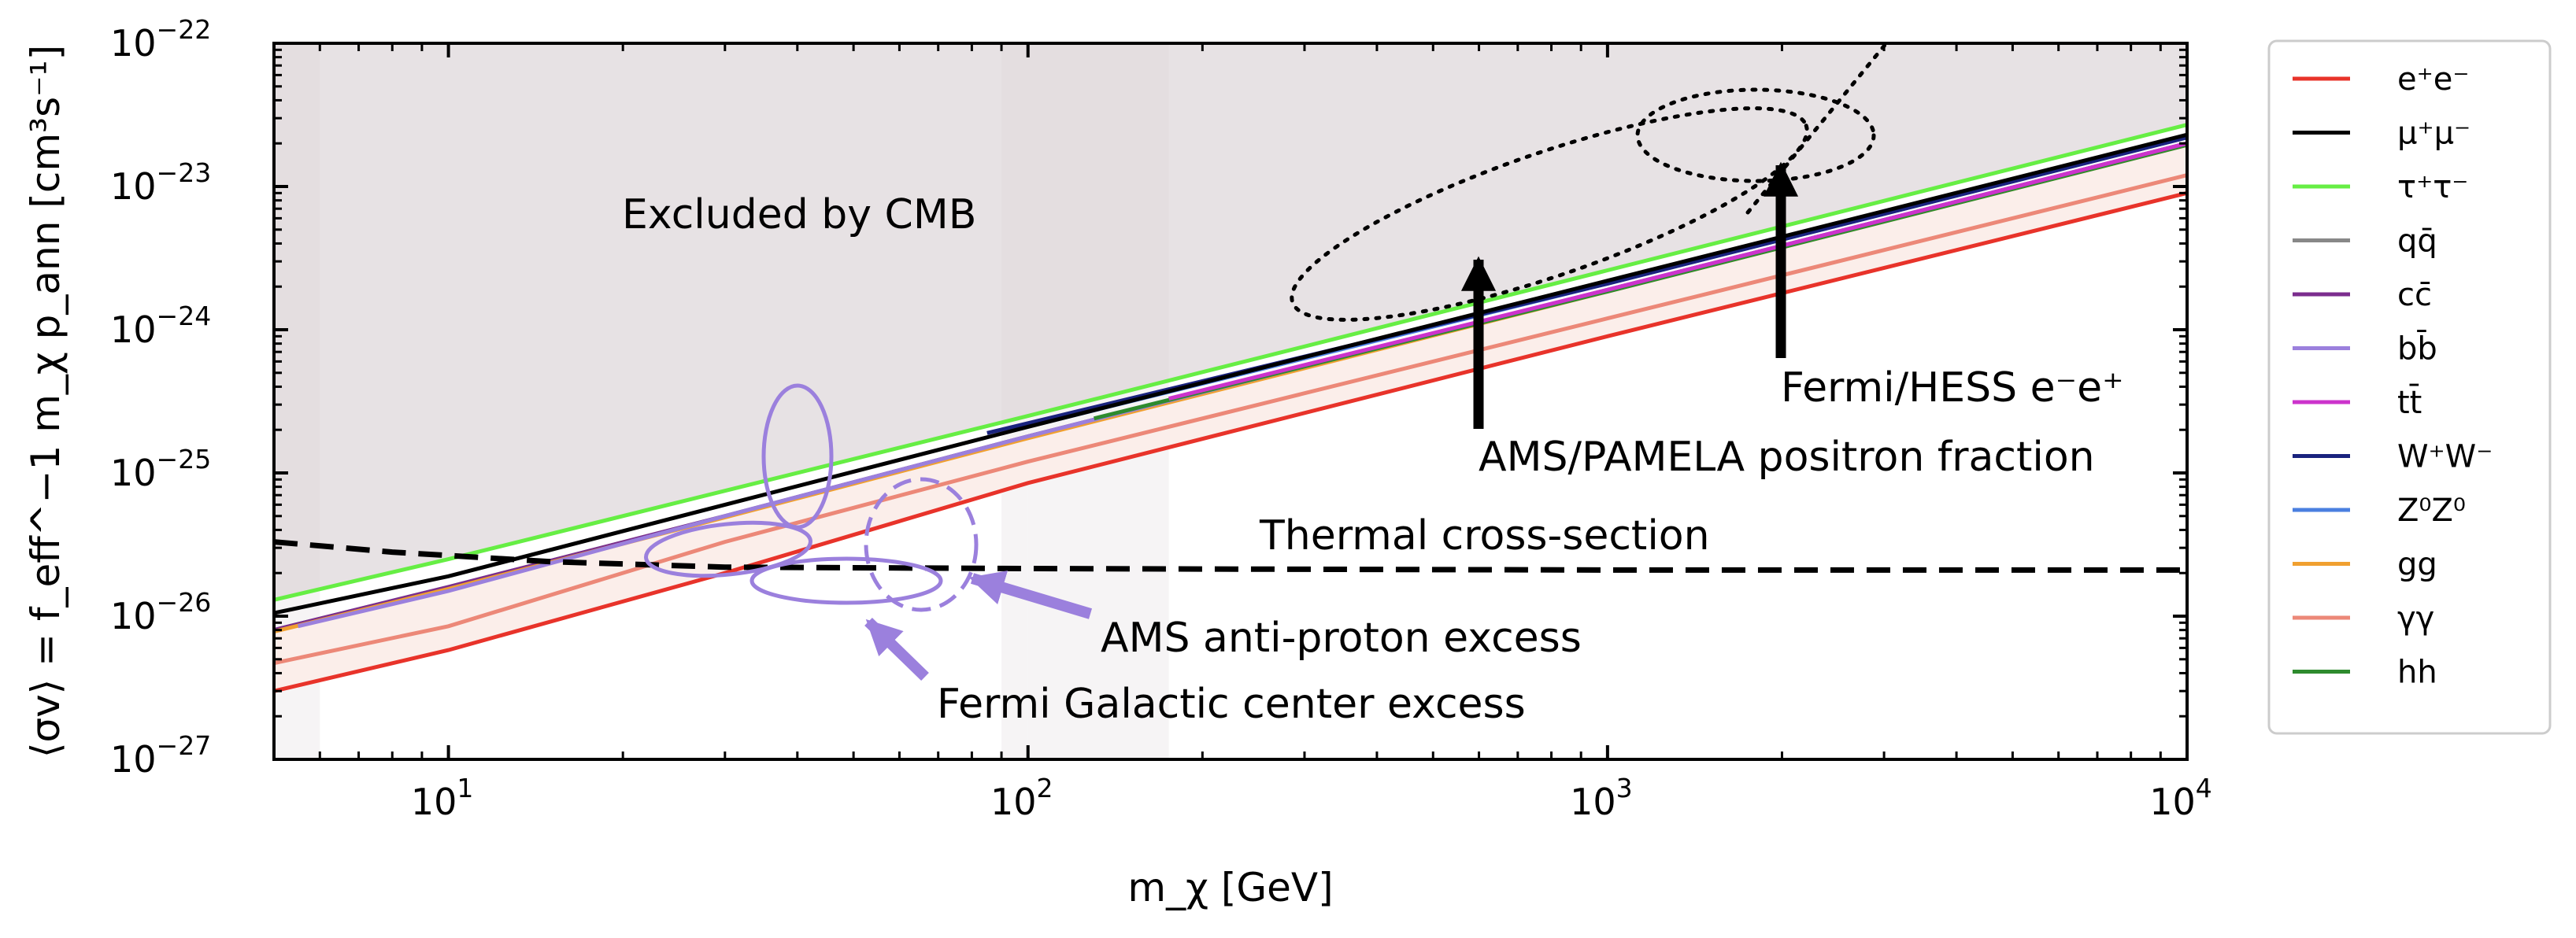  Describe the element at coordinates (2417, 673) in the screenshot. I see `legend-label: hh` at that location.